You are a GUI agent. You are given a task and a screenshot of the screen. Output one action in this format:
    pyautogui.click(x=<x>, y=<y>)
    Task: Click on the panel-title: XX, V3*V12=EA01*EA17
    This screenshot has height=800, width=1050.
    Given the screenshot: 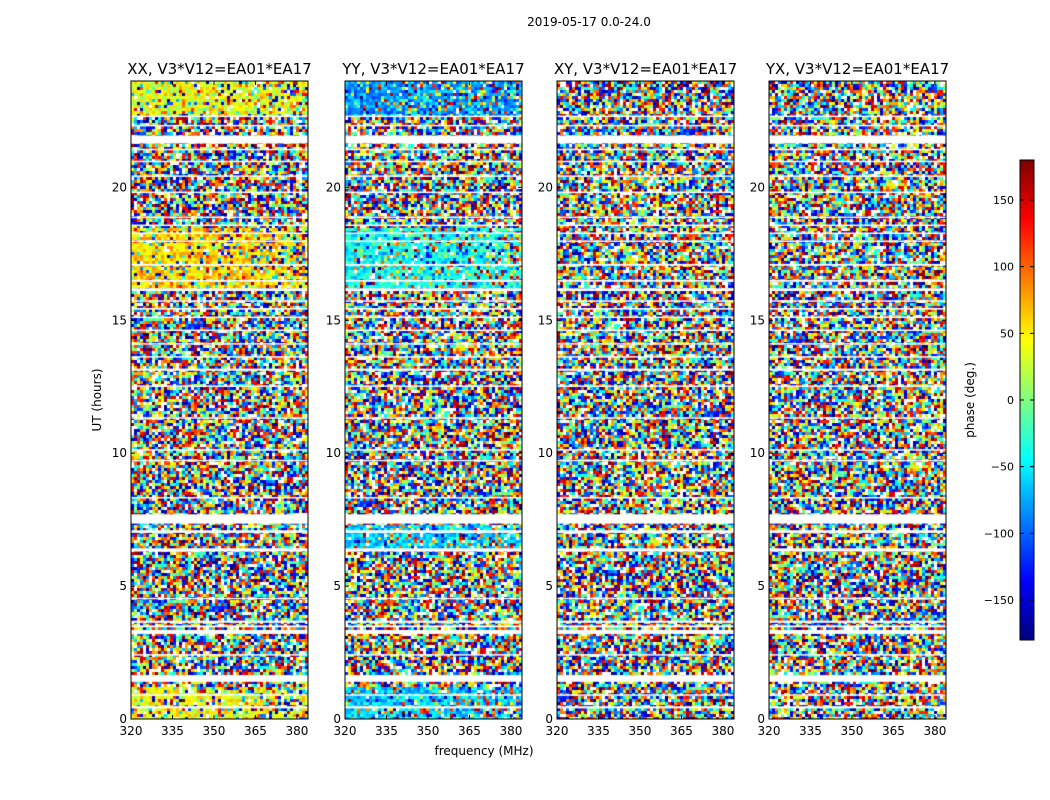 What is the action you would take?
    pyautogui.click(x=219, y=69)
    